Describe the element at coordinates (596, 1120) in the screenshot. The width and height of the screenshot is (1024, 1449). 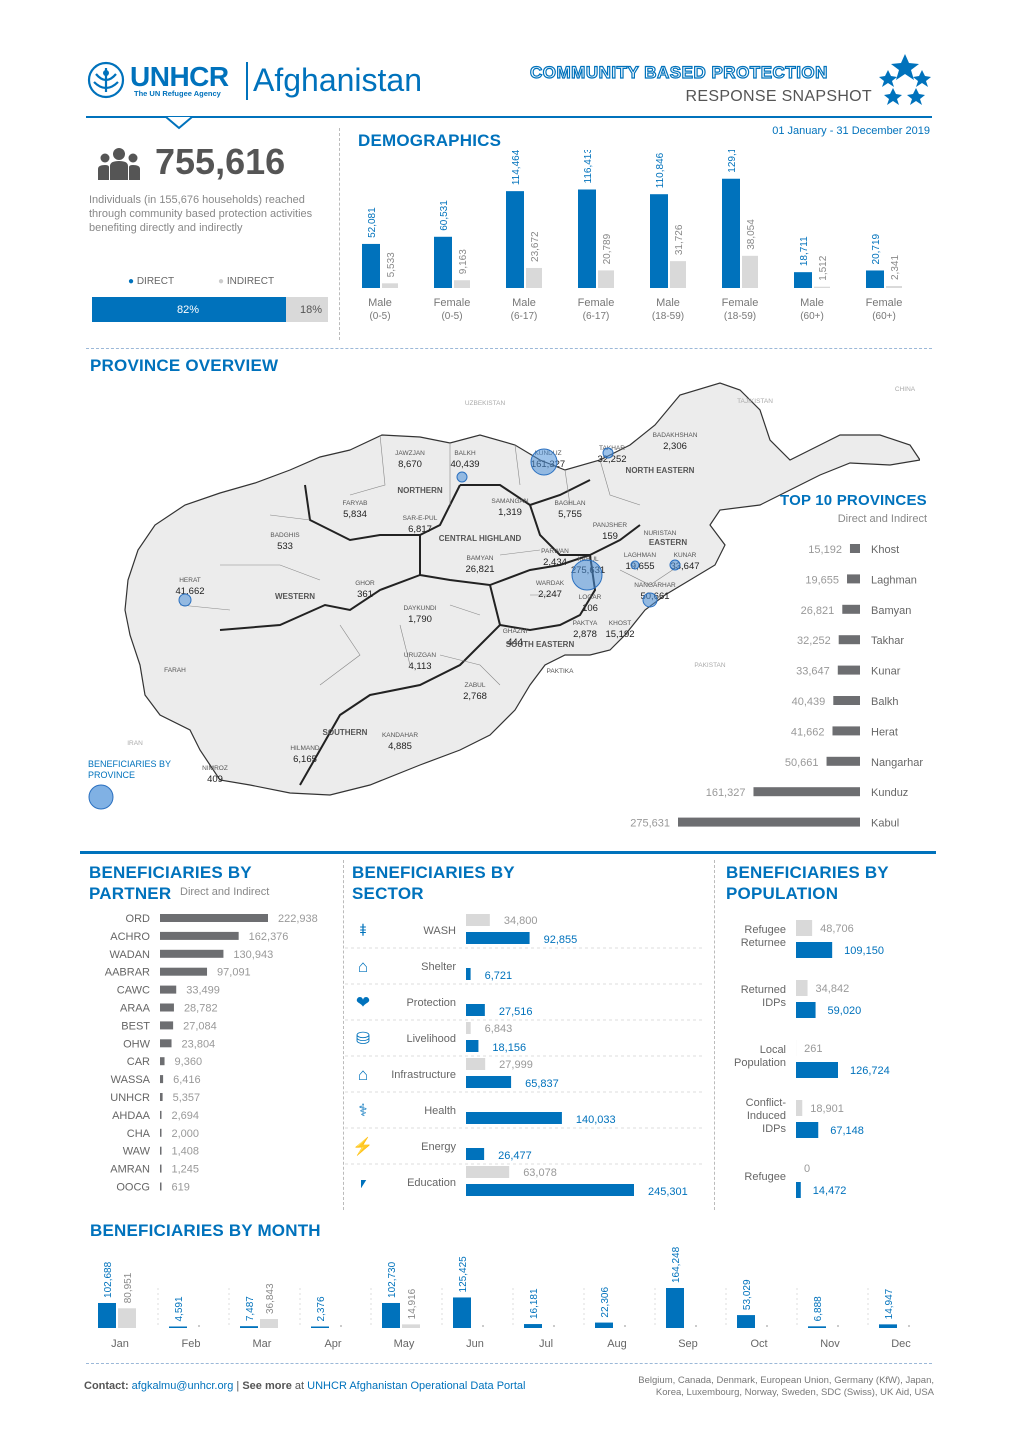
I see `sector-direct-label: 140,033` at that location.